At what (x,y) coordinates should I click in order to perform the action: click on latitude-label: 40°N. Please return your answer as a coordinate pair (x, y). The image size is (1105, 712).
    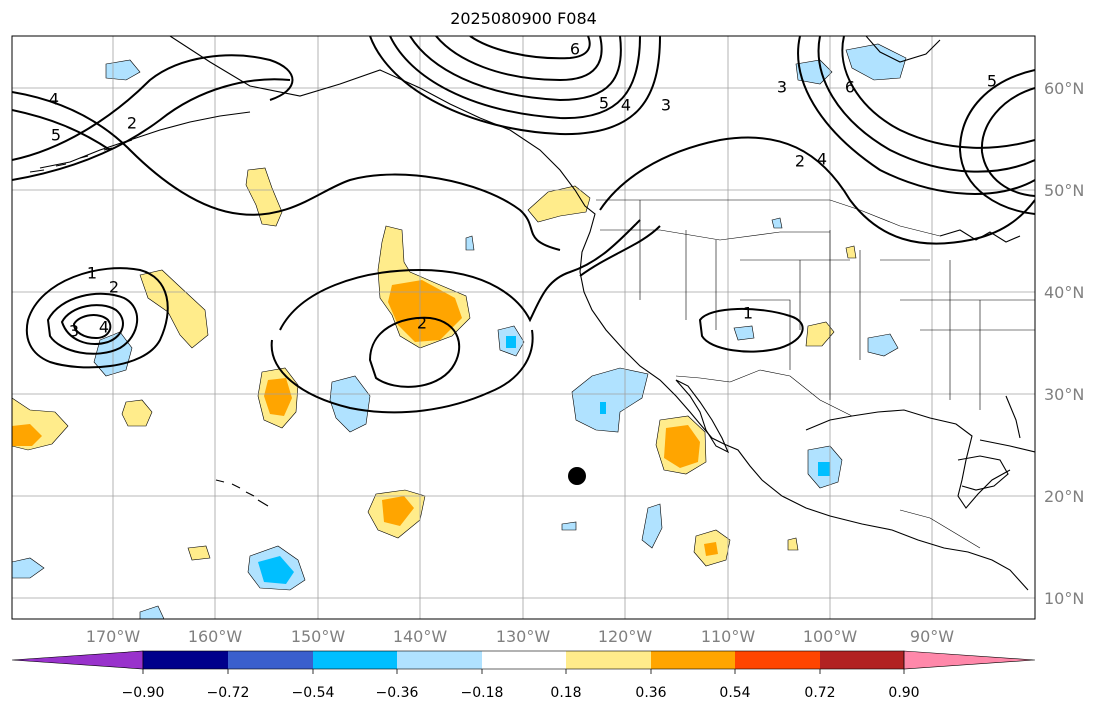
    Looking at the image, I should click on (1064, 292).